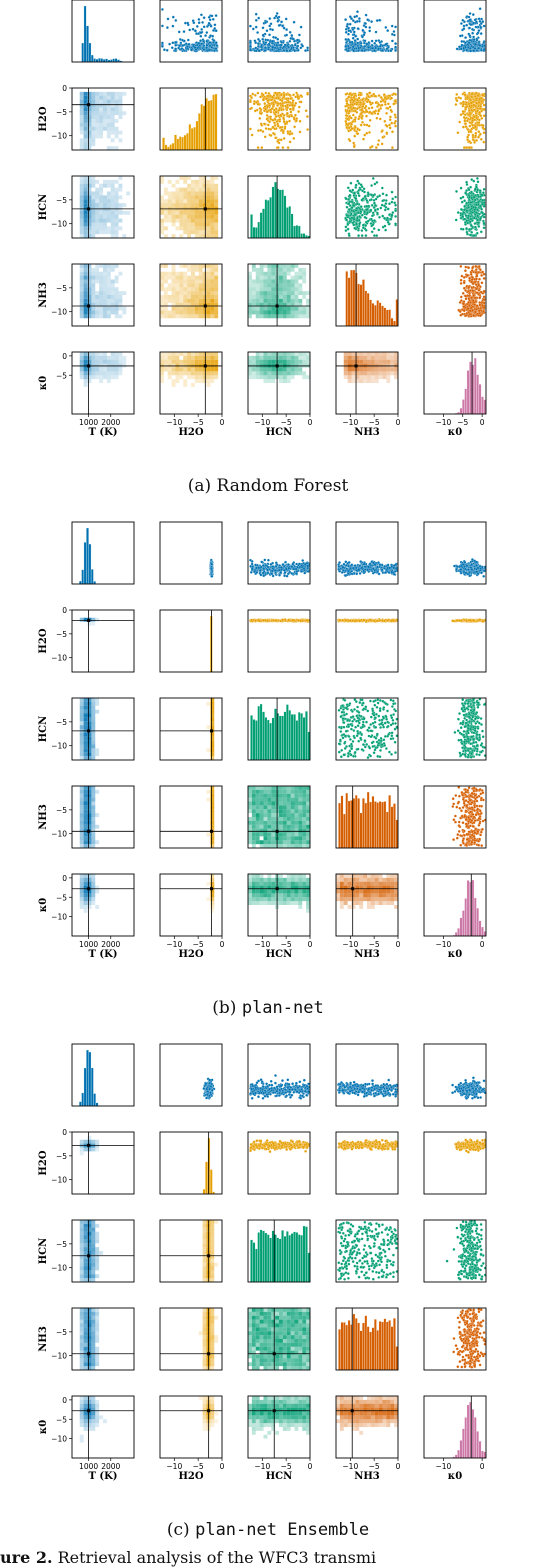  I want to click on panel-frame, so click(103, 295).